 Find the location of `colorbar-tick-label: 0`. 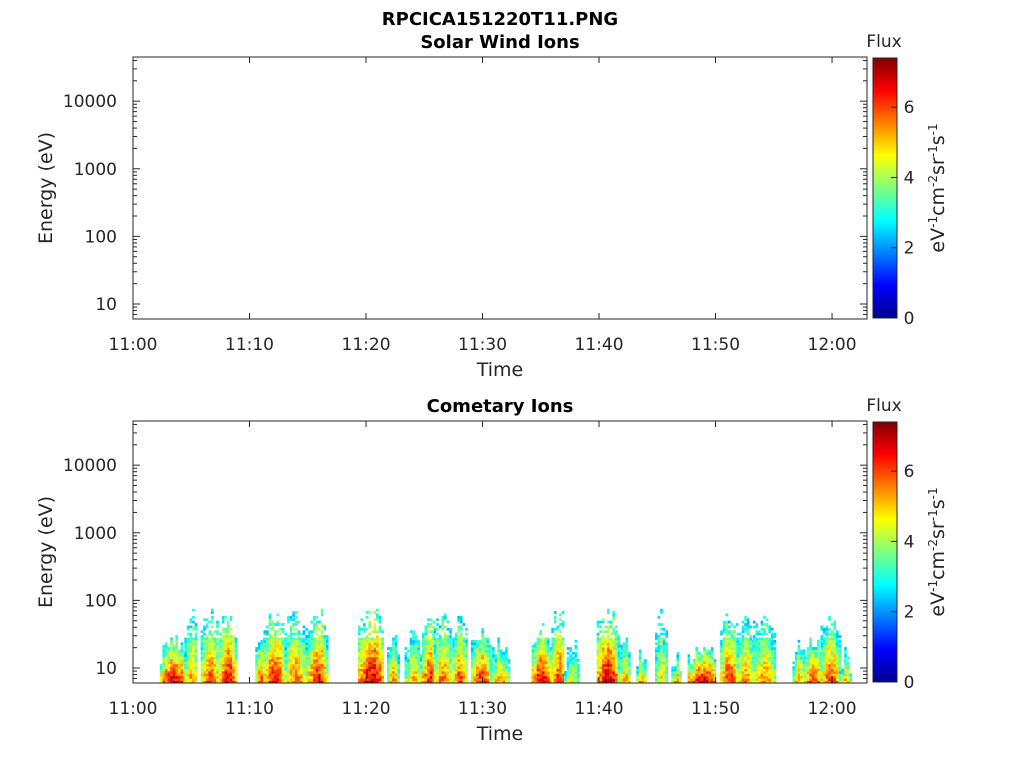

colorbar-tick-label: 0 is located at coordinates (909, 683).